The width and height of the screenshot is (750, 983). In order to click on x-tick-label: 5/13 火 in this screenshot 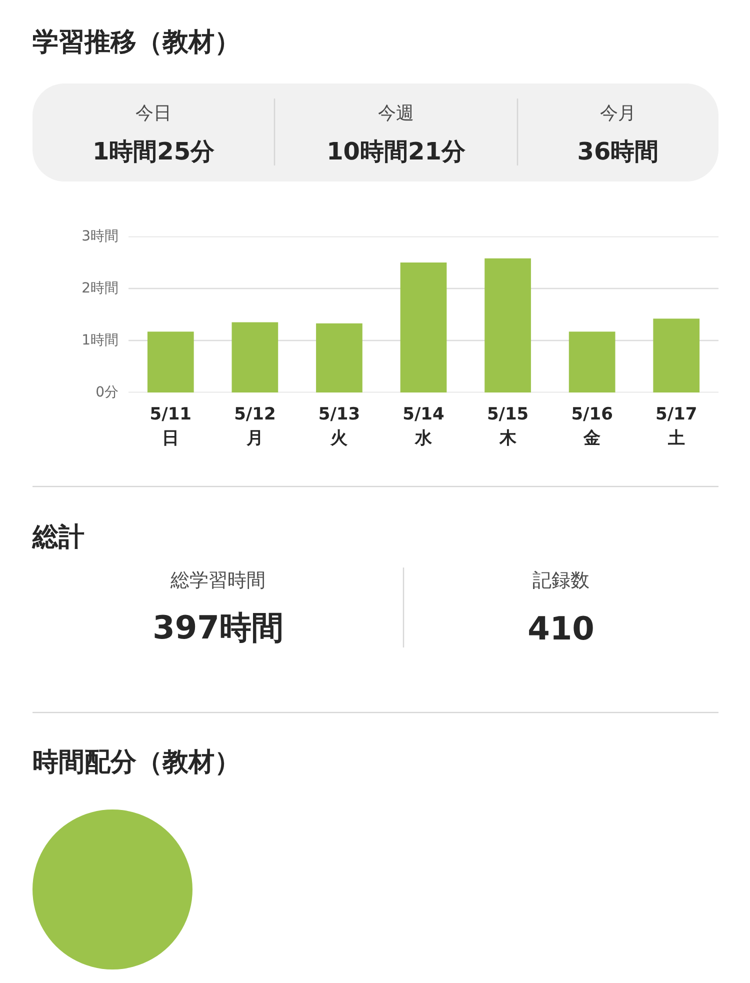, I will do `click(339, 426)`.